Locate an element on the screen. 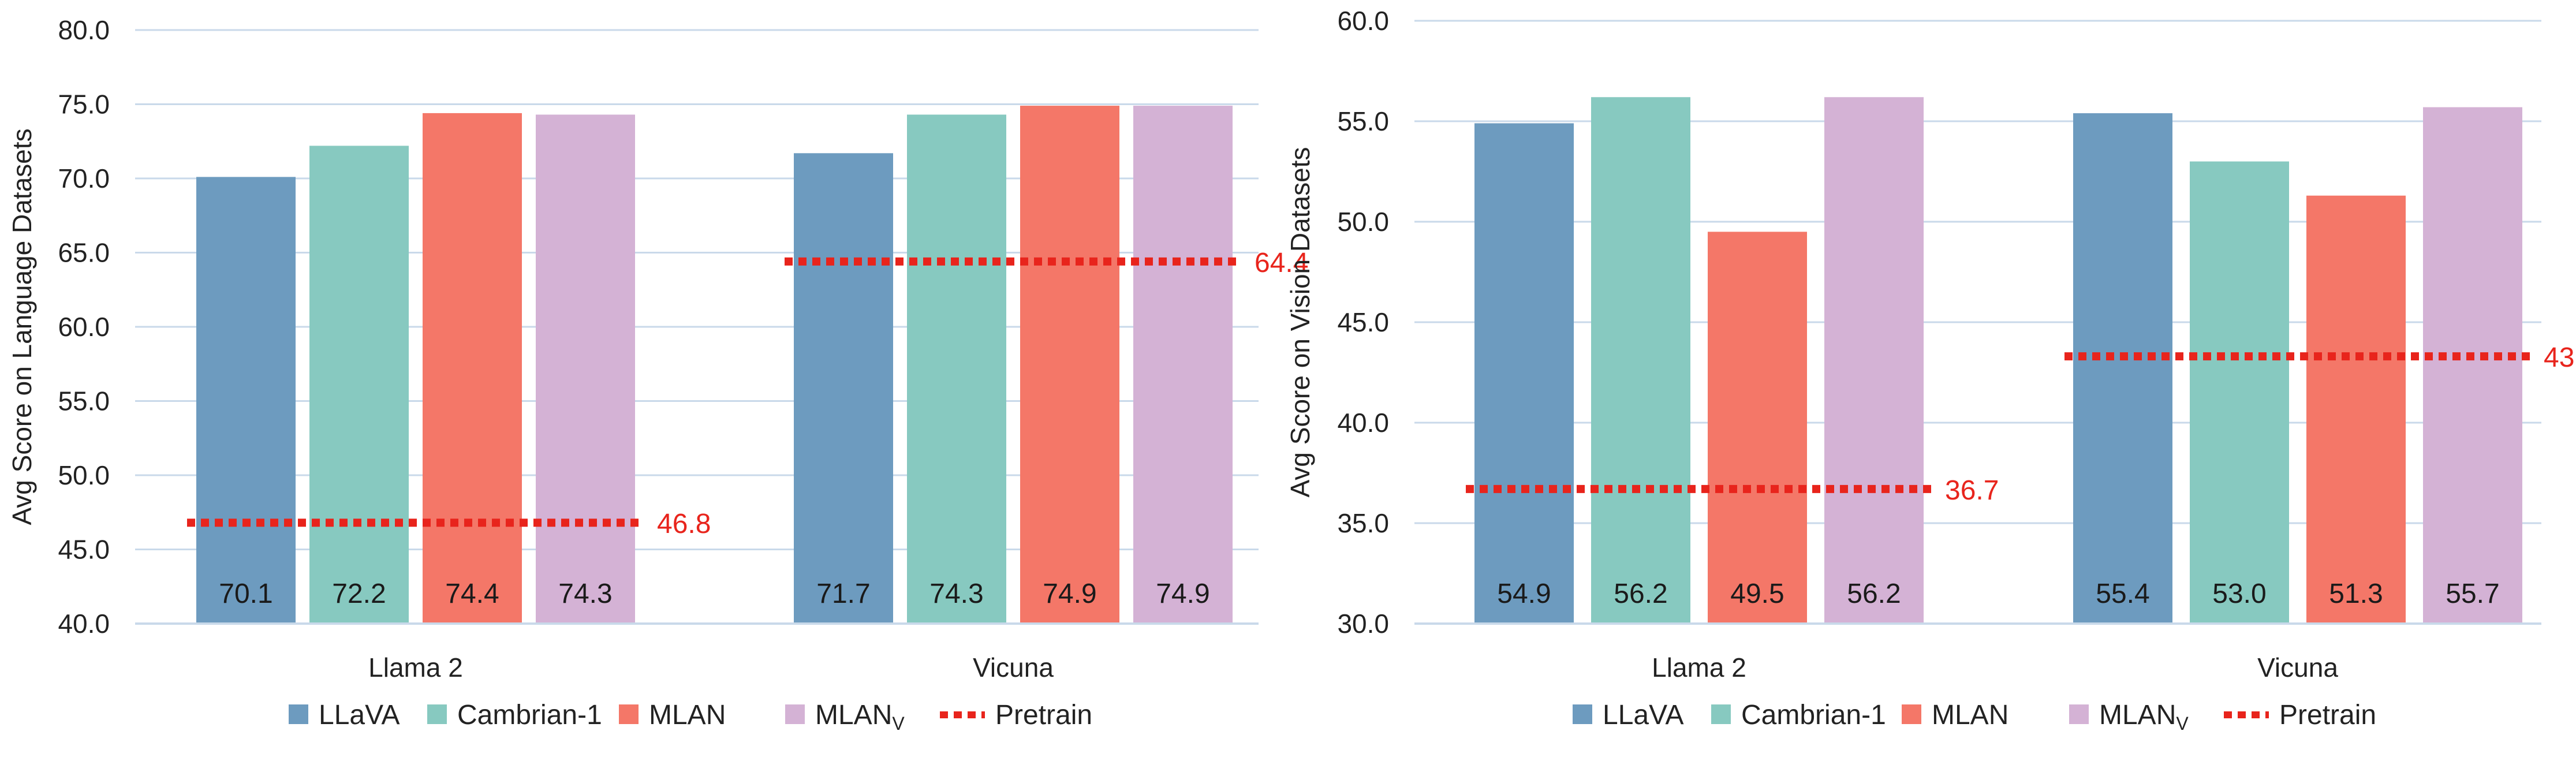 Image resolution: width=2576 pixels, height=757 pixels. bar-value-label: 53.0 is located at coordinates (2239, 594).